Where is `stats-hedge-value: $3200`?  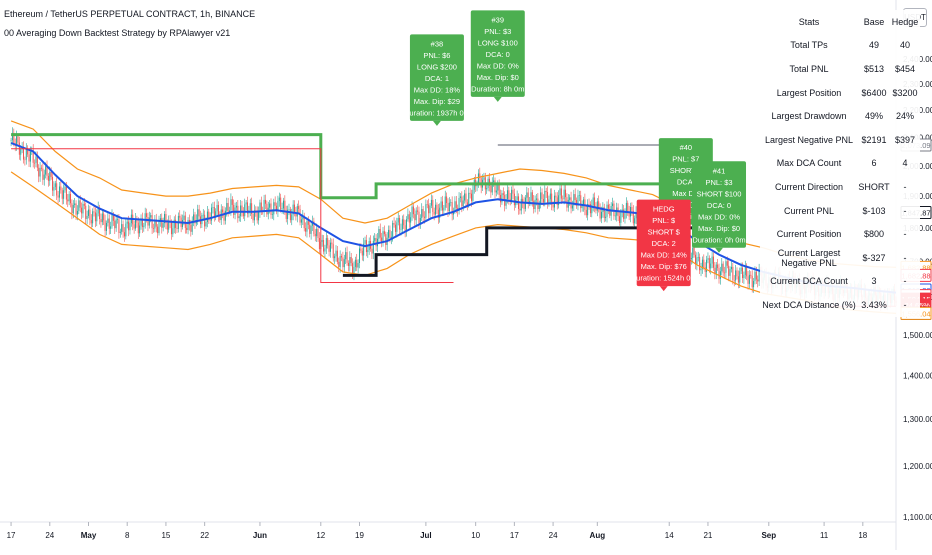
stats-hedge-value: $3200 is located at coordinates (905, 92).